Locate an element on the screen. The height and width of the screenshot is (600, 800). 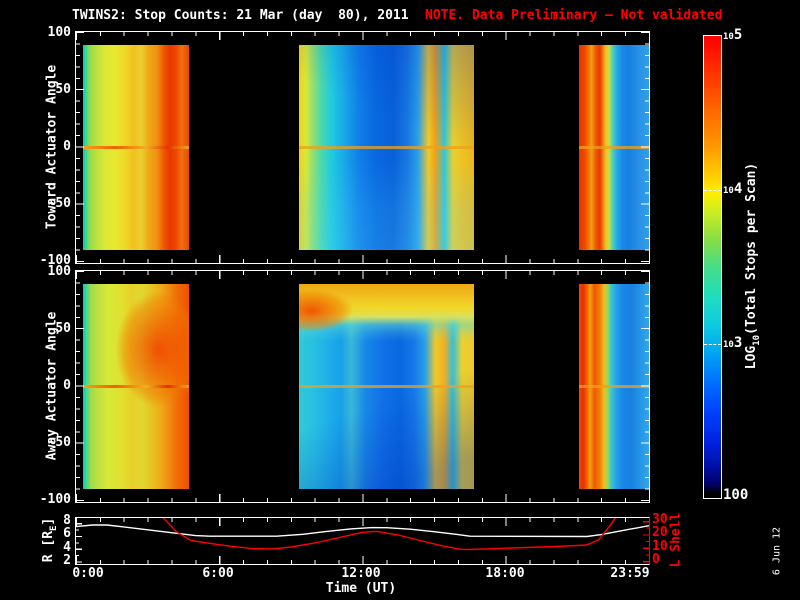
panel-orbit-lines is located at coordinates (362, 541).